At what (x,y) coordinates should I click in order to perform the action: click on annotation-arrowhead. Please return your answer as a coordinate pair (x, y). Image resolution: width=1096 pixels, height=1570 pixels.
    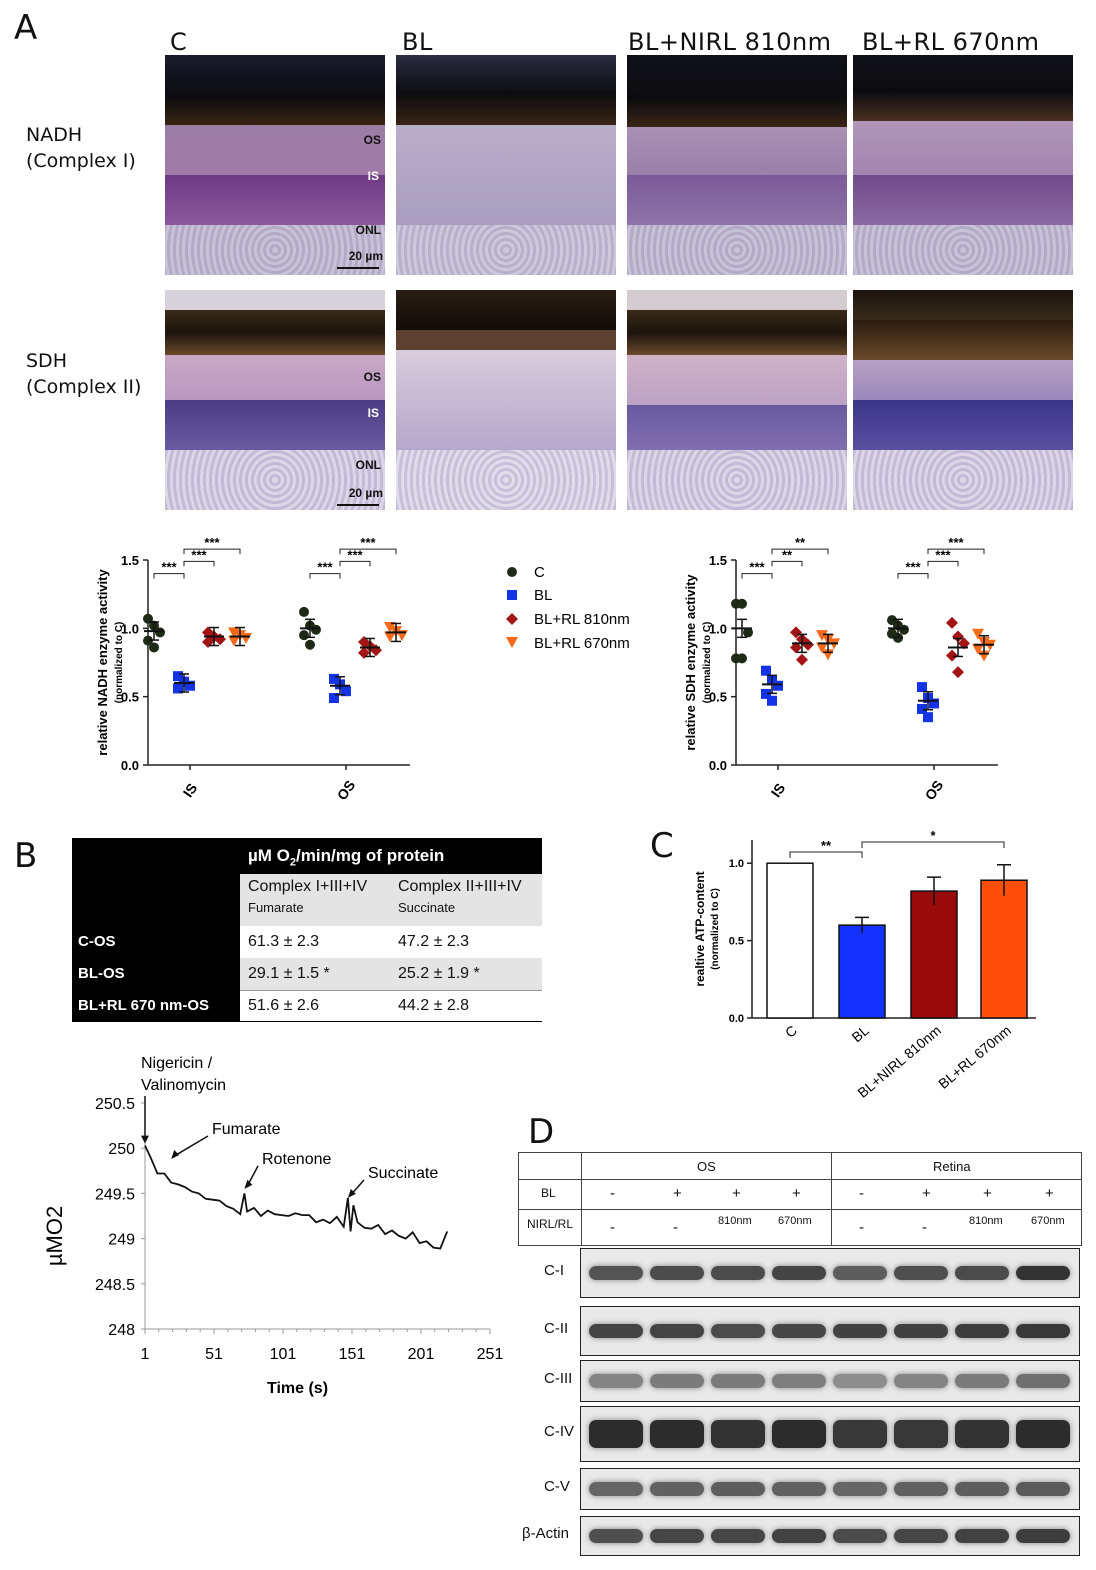
    Looking at the image, I should click on (175, 1155).